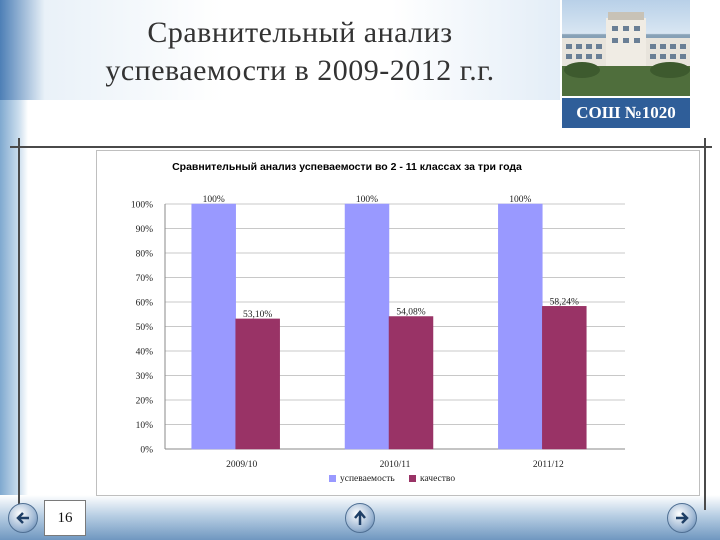 The image size is (720, 540). I want to click on school-photo, so click(626, 48).